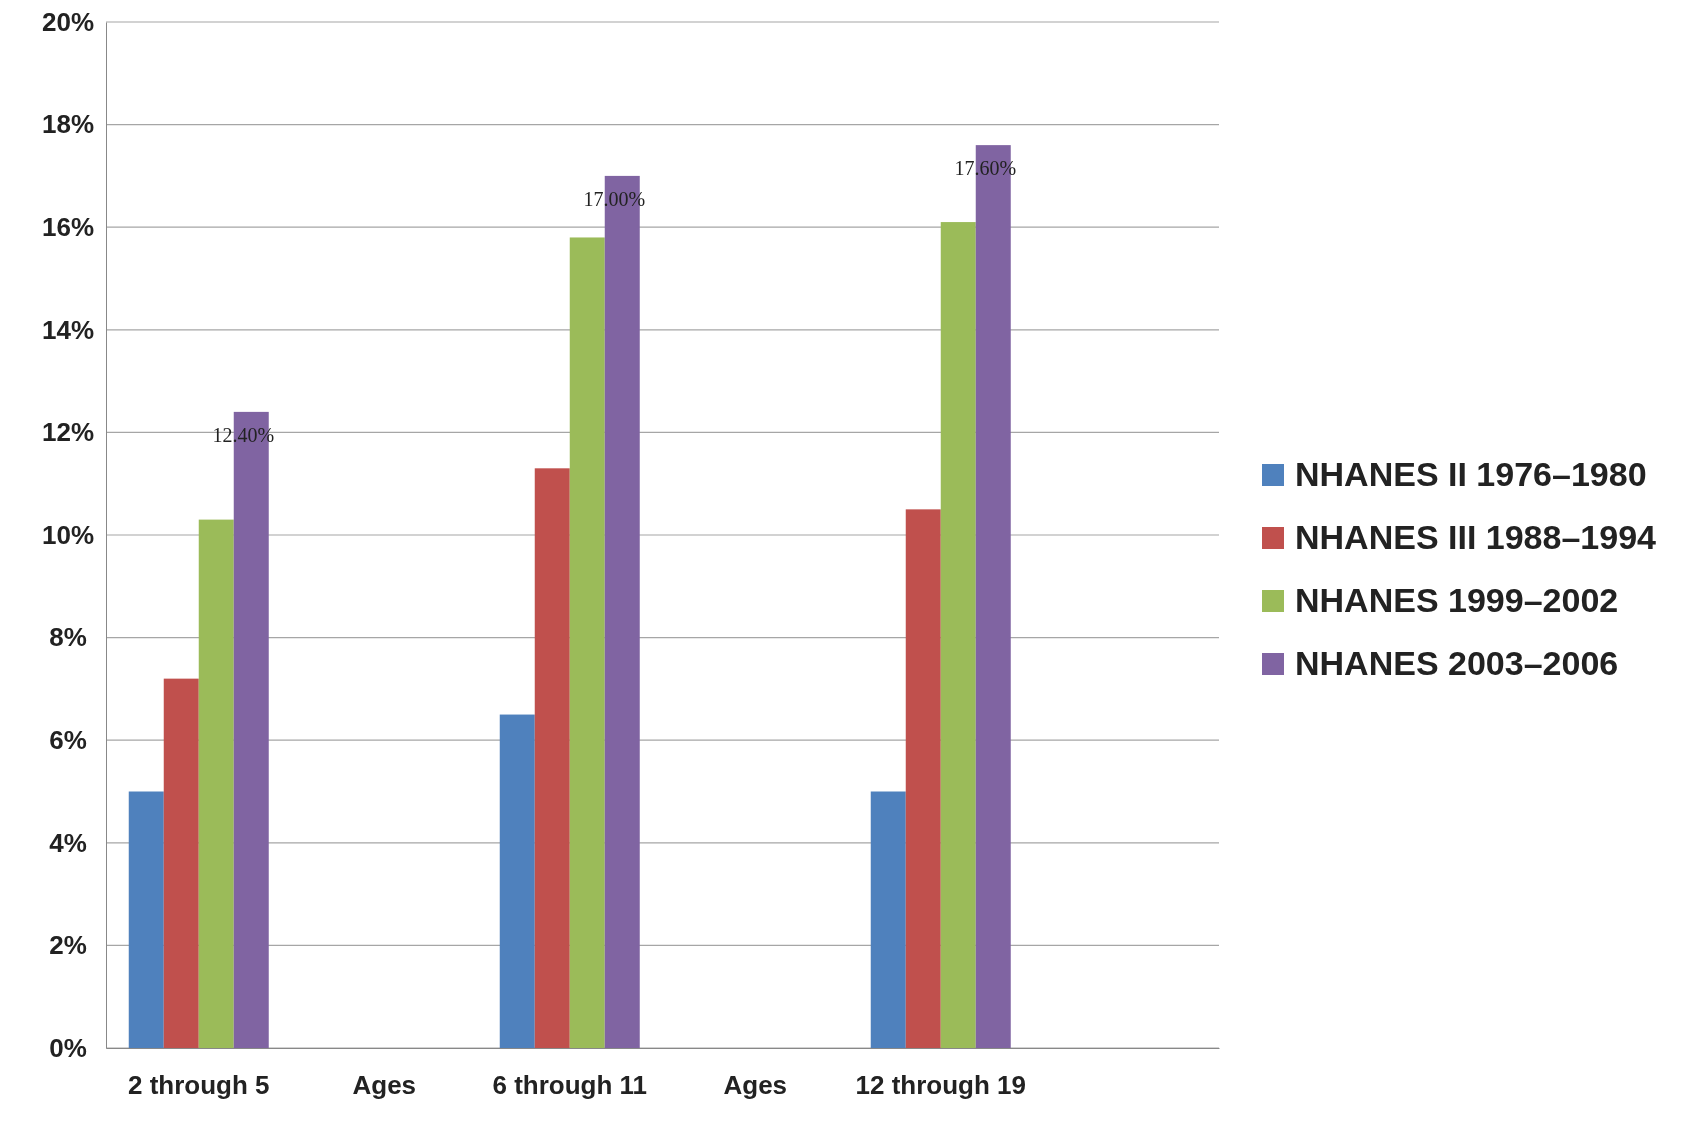  What do you see at coordinates (68, 432) in the screenshot?
I see `y-tick-label: 12%` at bounding box center [68, 432].